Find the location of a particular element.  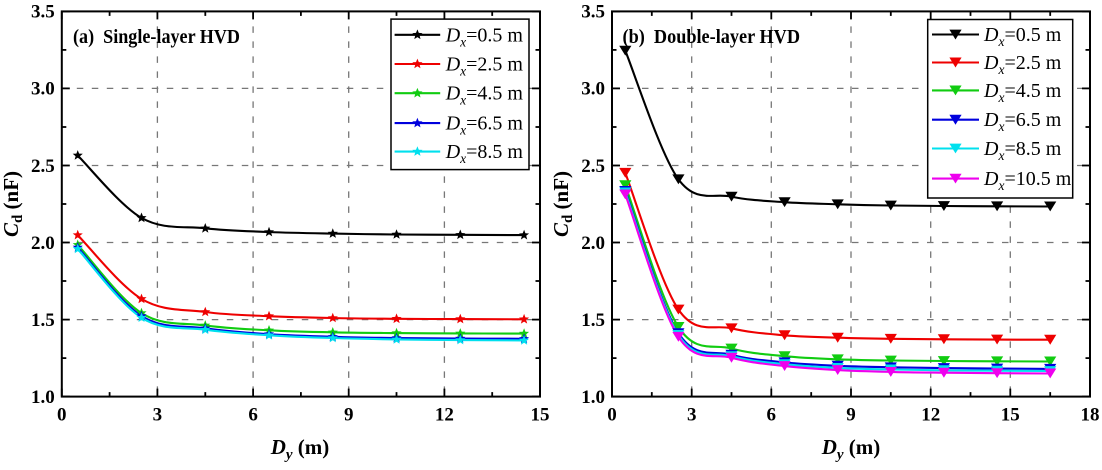

svg-text: Dx=10.5 m is located at coordinates (1027, 180).